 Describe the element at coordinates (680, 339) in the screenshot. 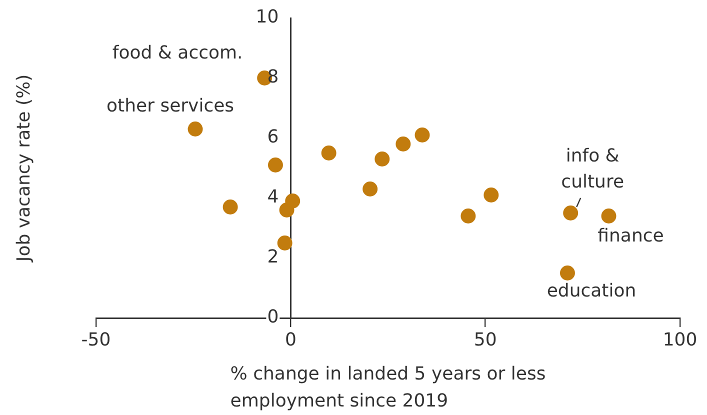

I see `x-tick-label: 100` at that location.